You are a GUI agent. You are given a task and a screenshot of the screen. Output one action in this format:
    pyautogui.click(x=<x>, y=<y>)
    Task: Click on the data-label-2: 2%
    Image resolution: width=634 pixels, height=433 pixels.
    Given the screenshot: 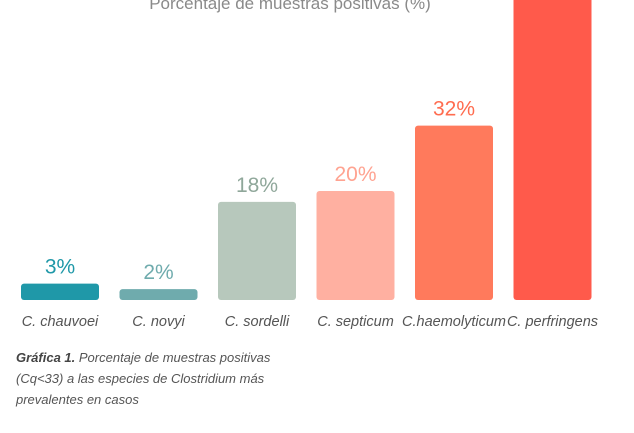 What is the action you would take?
    pyautogui.click(x=158, y=272)
    